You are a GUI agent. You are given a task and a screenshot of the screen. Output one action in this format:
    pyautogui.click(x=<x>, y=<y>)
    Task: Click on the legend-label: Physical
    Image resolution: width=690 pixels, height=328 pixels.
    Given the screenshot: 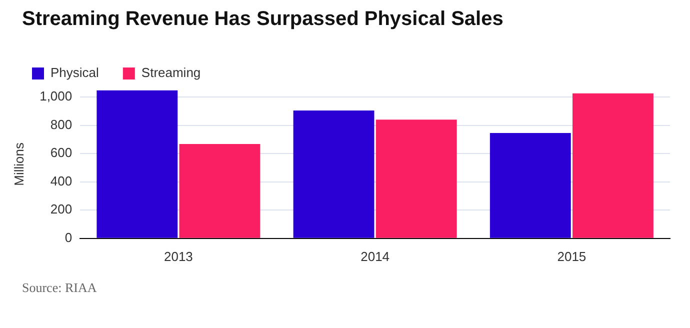 What is the action you would take?
    pyautogui.click(x=75, y=72)
    